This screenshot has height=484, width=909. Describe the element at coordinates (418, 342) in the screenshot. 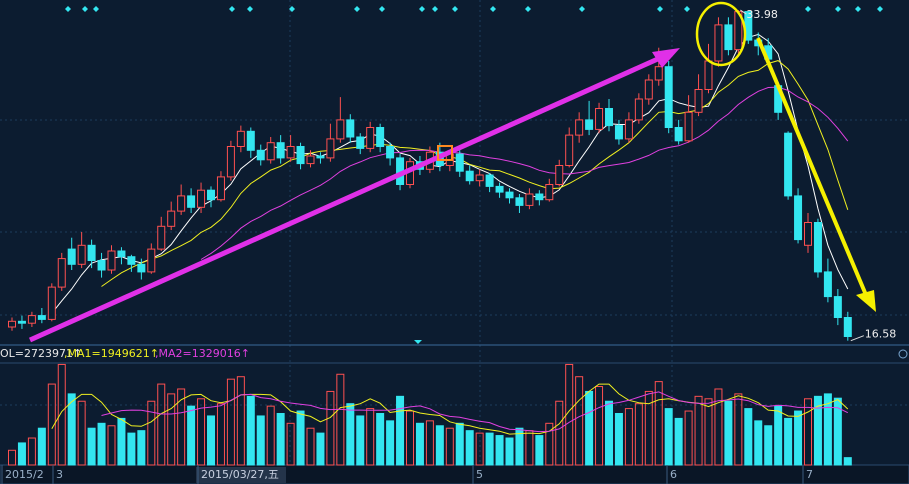

I see `scroll-marker` at that location.